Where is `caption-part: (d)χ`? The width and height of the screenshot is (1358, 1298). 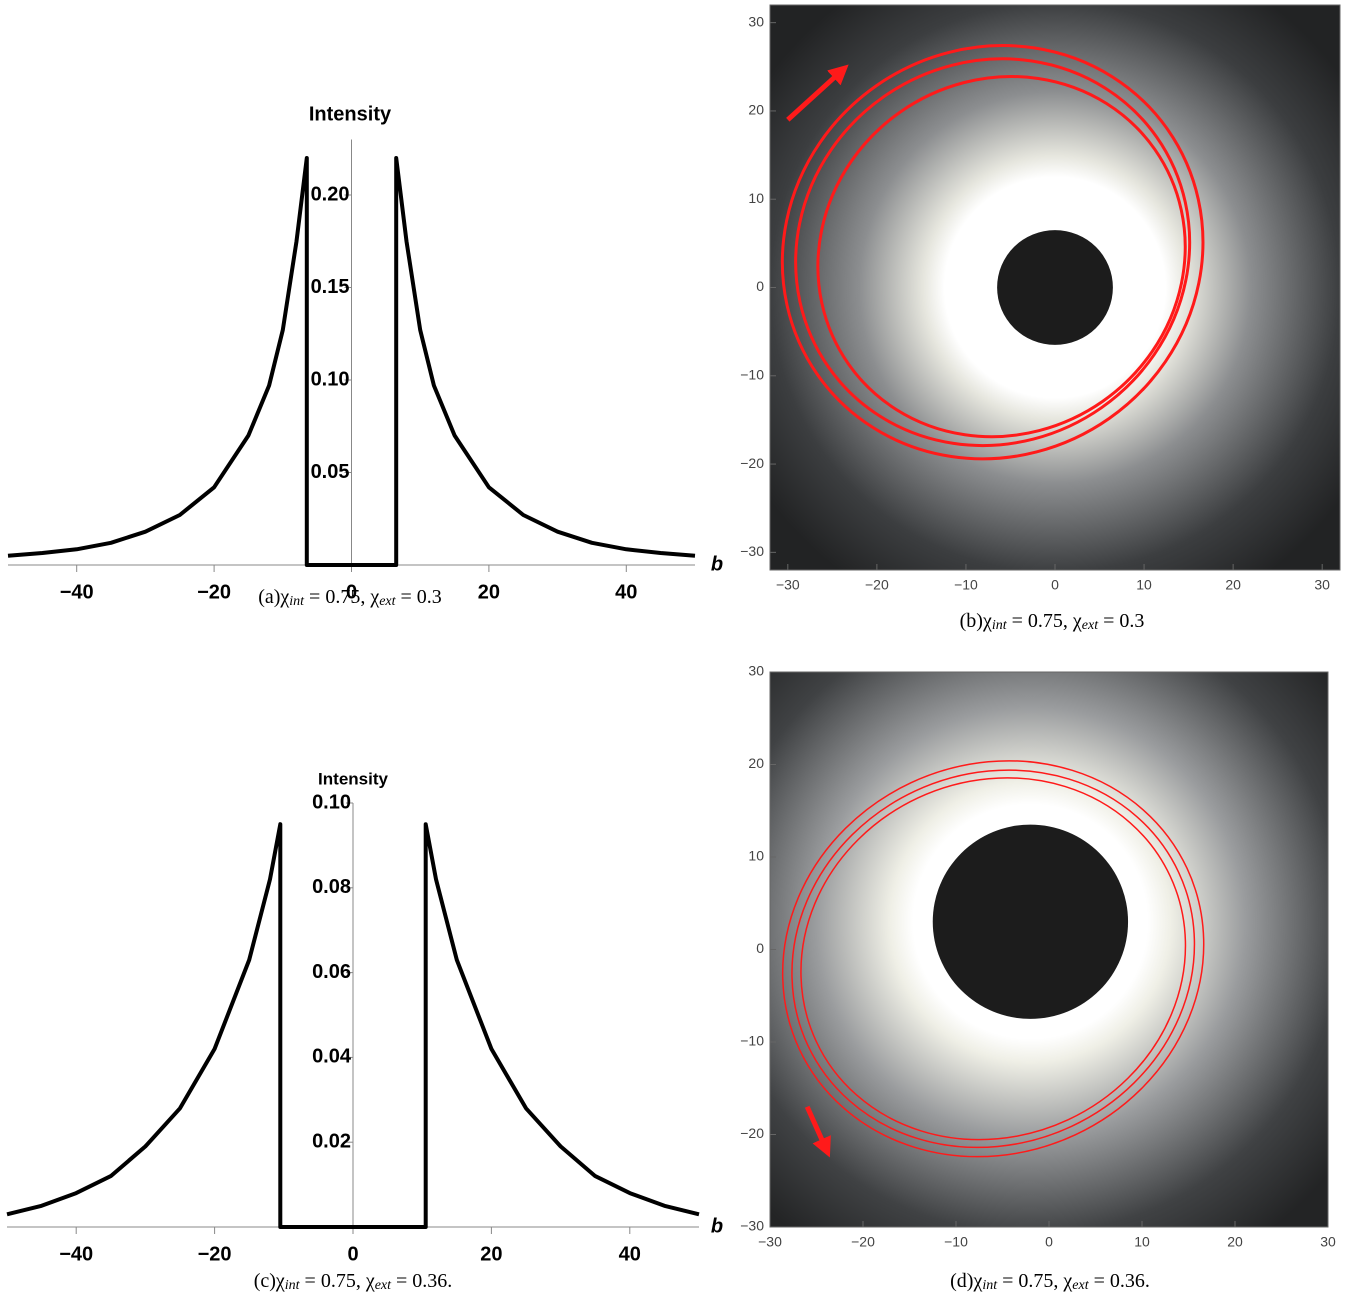
caption-part: (d)χ is located at coordinates (966, 1281).